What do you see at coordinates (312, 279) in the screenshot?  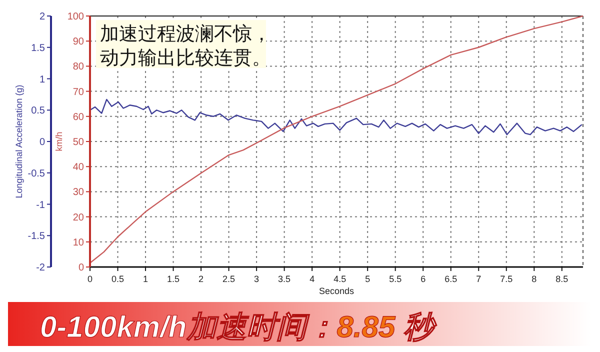 I see `x-tick-label: 4` at bounding box center [312, 279].